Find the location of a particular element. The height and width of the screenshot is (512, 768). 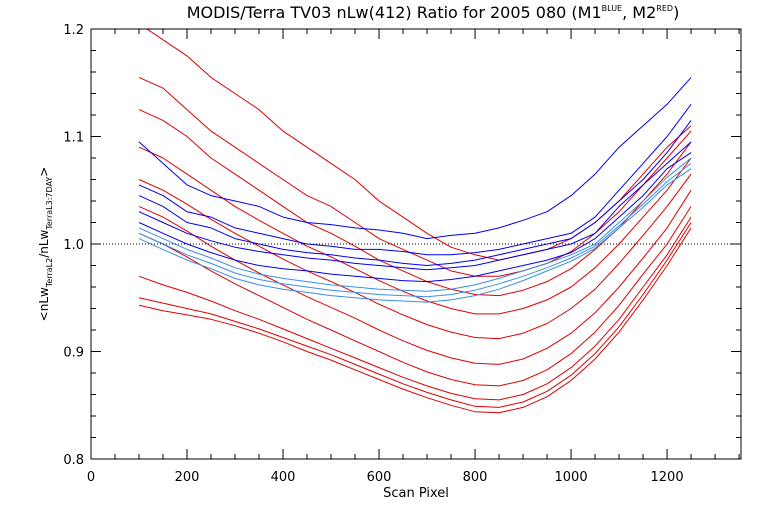

y-tick-label: 0.8 is located at coordinates (73, 460).